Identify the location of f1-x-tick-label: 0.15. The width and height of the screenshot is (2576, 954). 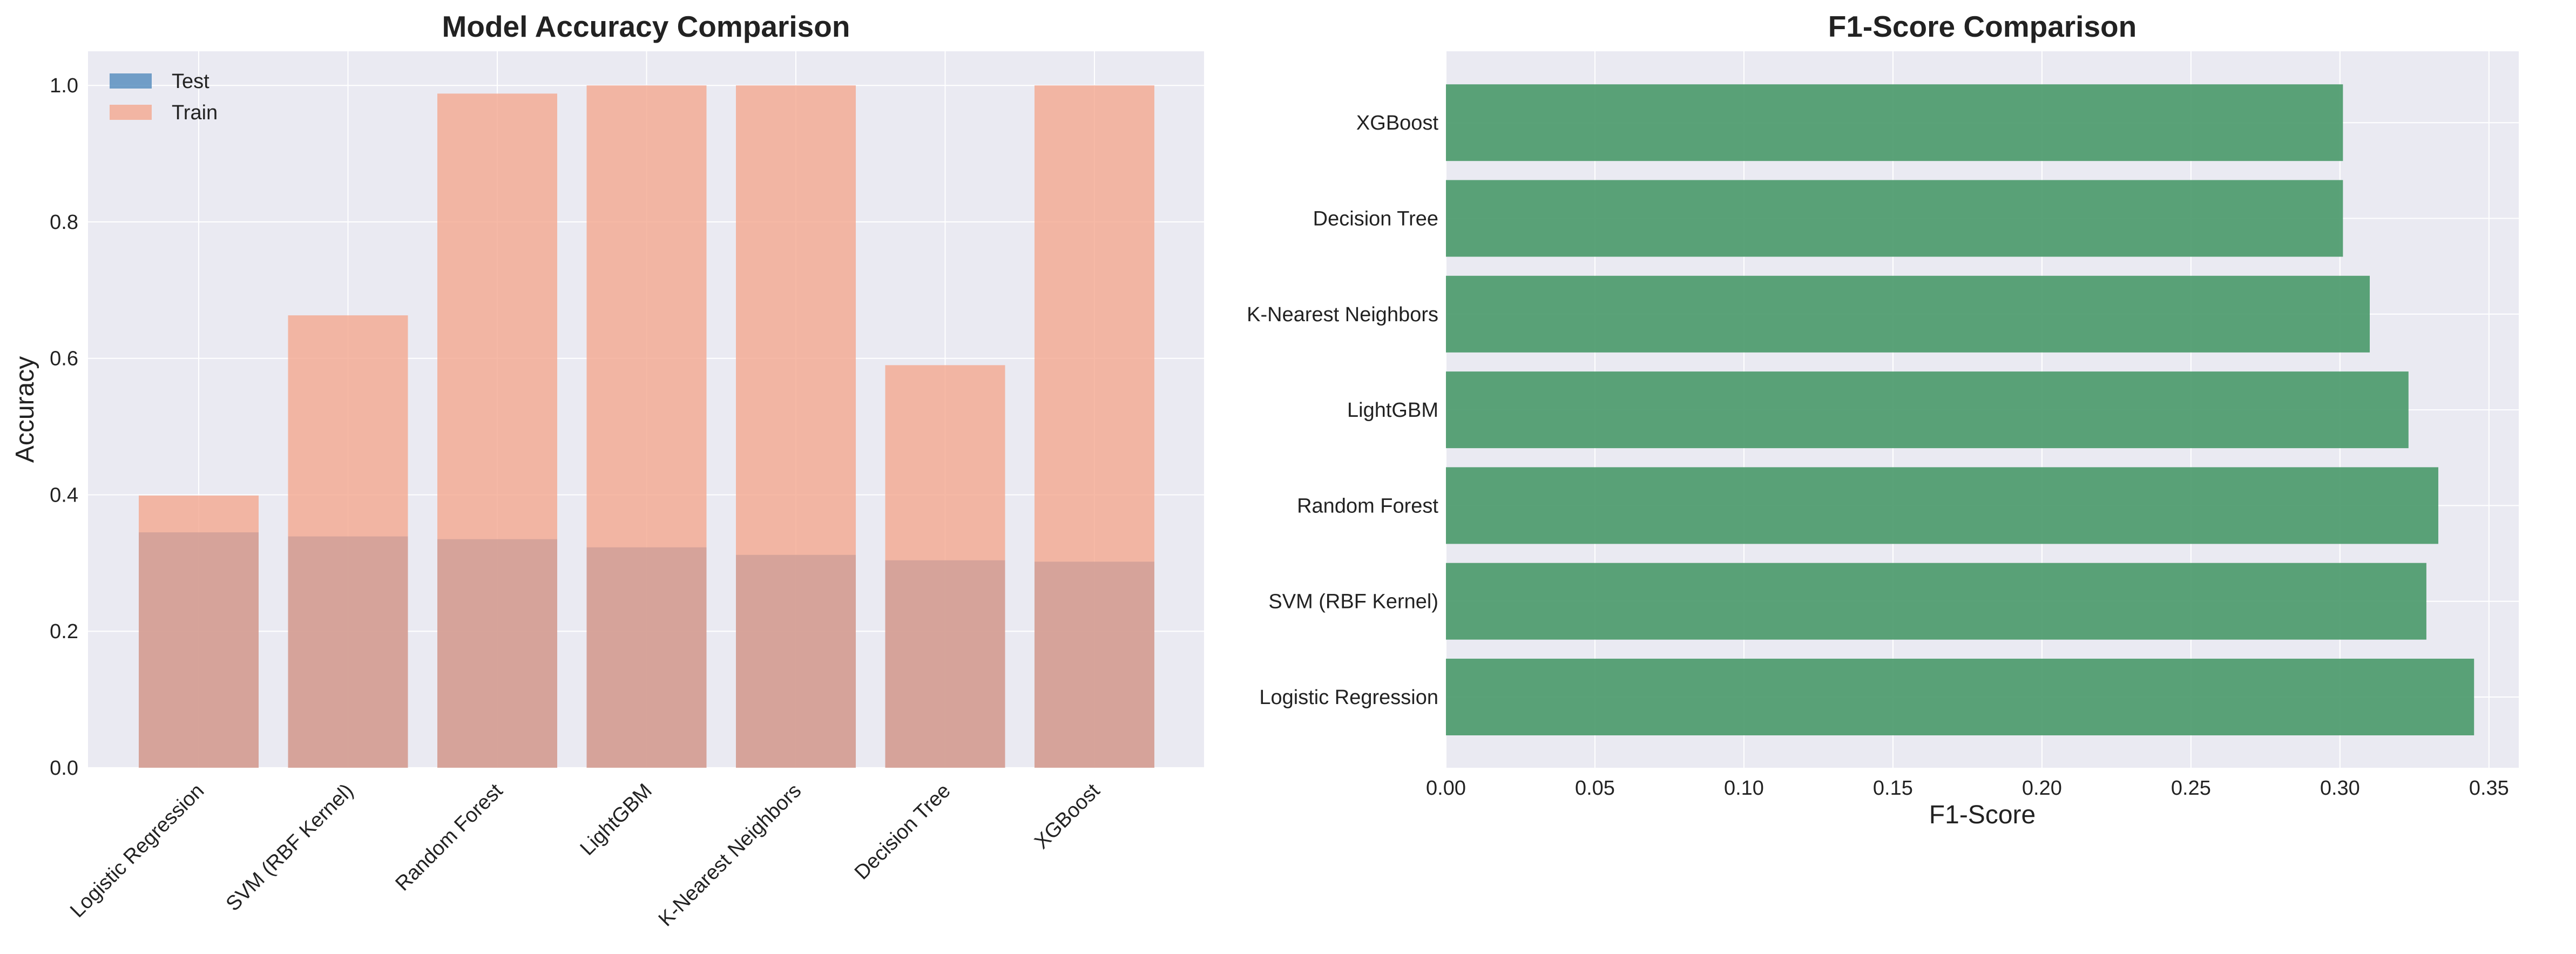
(1893, 788).